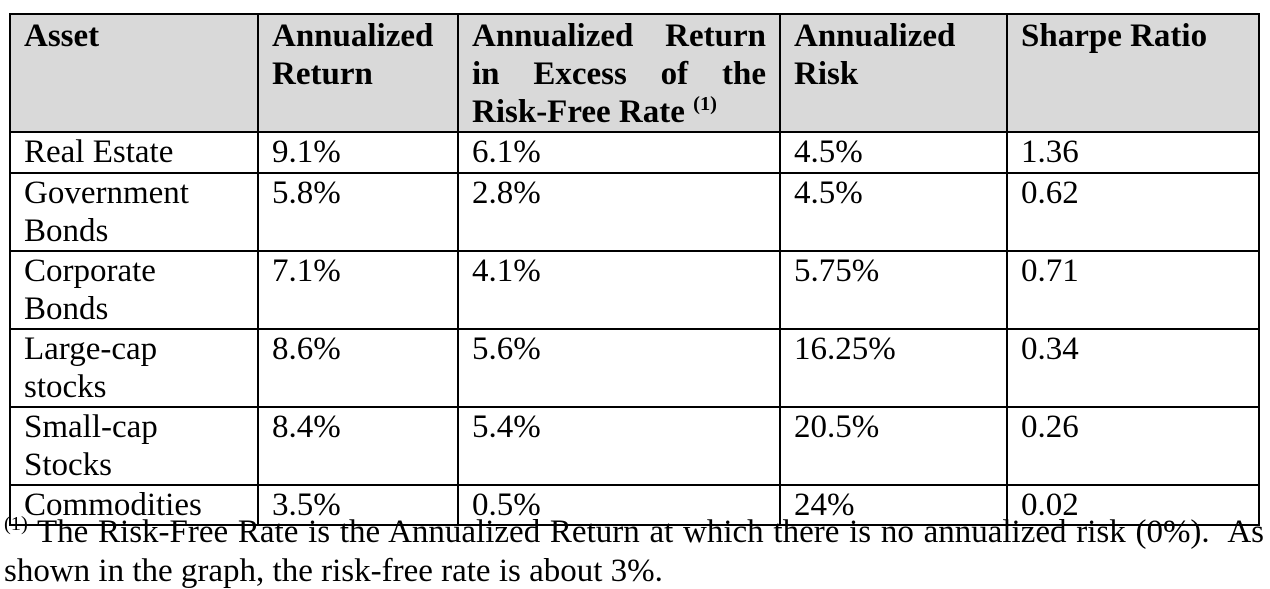 This screenshot has height=589, width=1270. What do you see at coordinates (353, 55) in the screenshot?
I see `col-header-annualized-return-label: Annualized Return` at bounding box center [353, 55].